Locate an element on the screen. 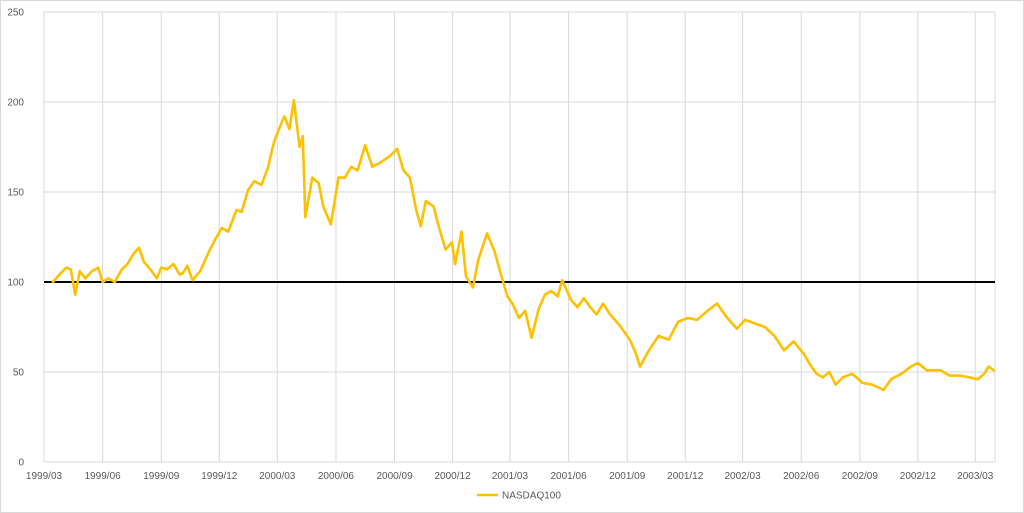 This screenshot has width=1024, height=513. y-tick-label-50: 50 is located at coordinates (19, 373).